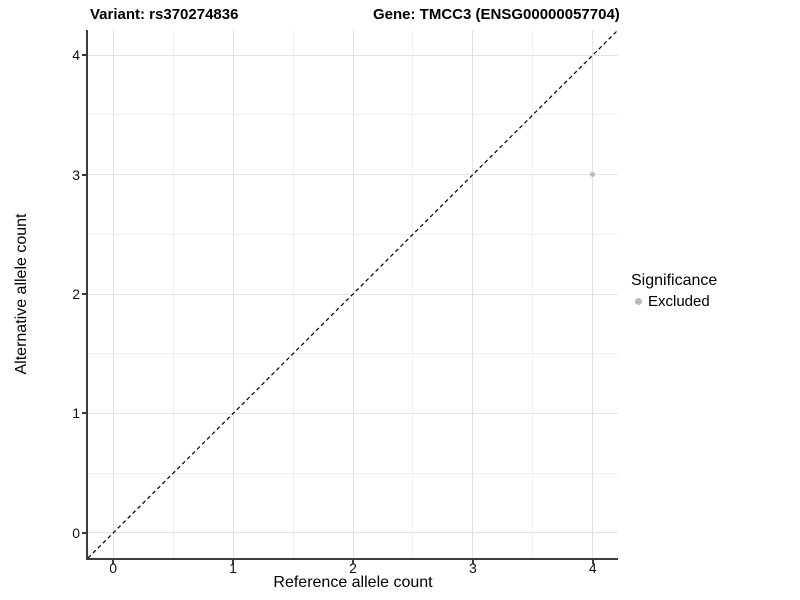 This screenshot has width=800, height=600. What do you see at coordinates (353, 568) in the screenshot?
I see `x-tick-label: 2` at bounding box center [353, 568].